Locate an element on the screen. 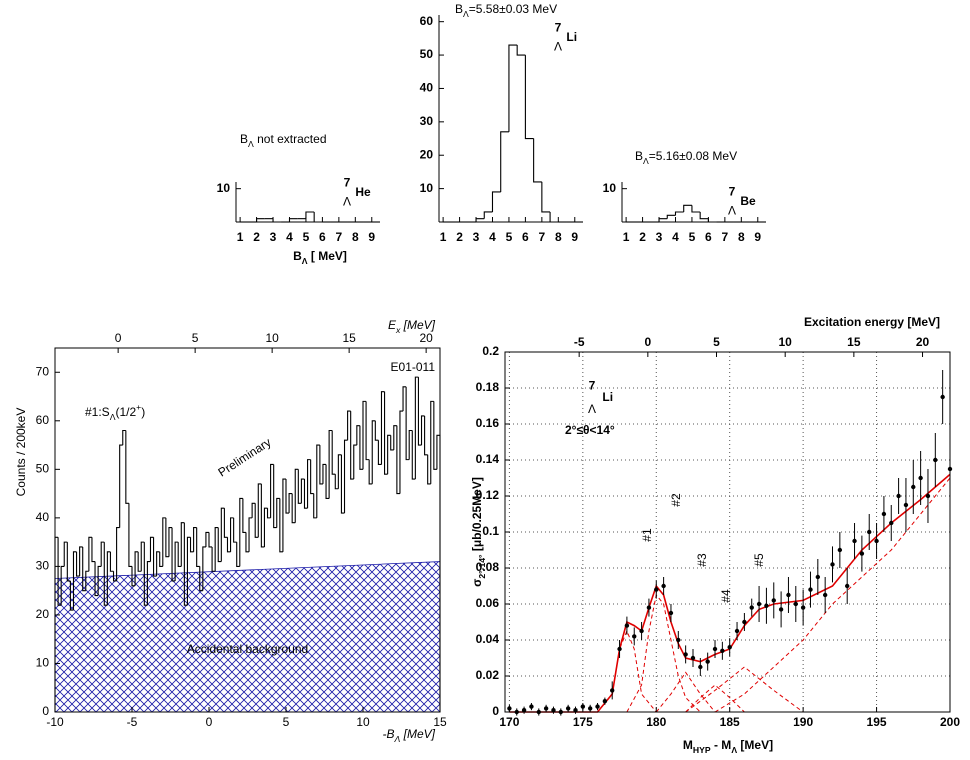 The height and width of the screenshot is (760, 970). y-tick-label: 30 is located at coordinates (427, 121).